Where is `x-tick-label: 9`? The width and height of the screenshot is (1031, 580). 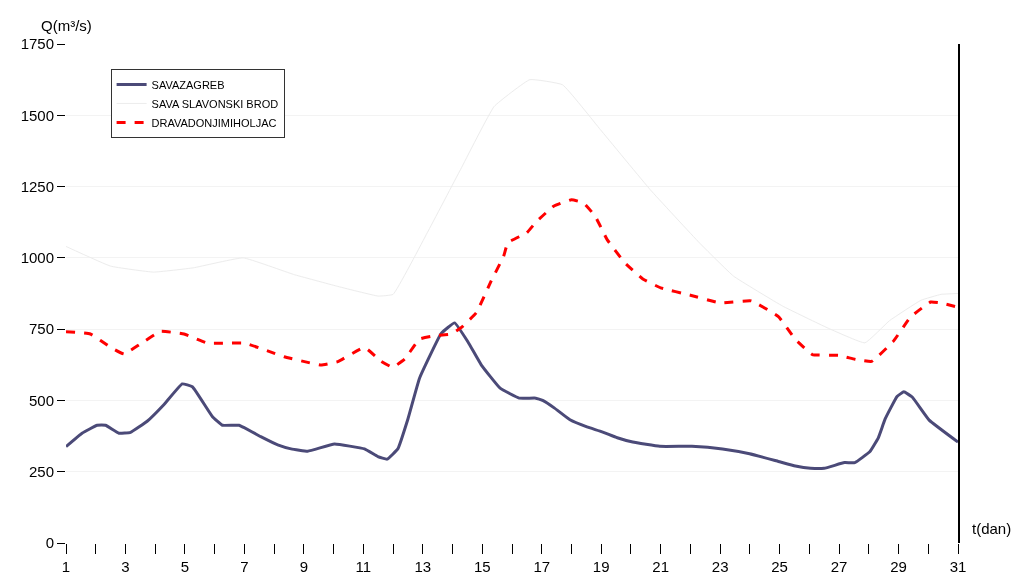 x-tick-label: 9 is located at coordinates (304, 566).